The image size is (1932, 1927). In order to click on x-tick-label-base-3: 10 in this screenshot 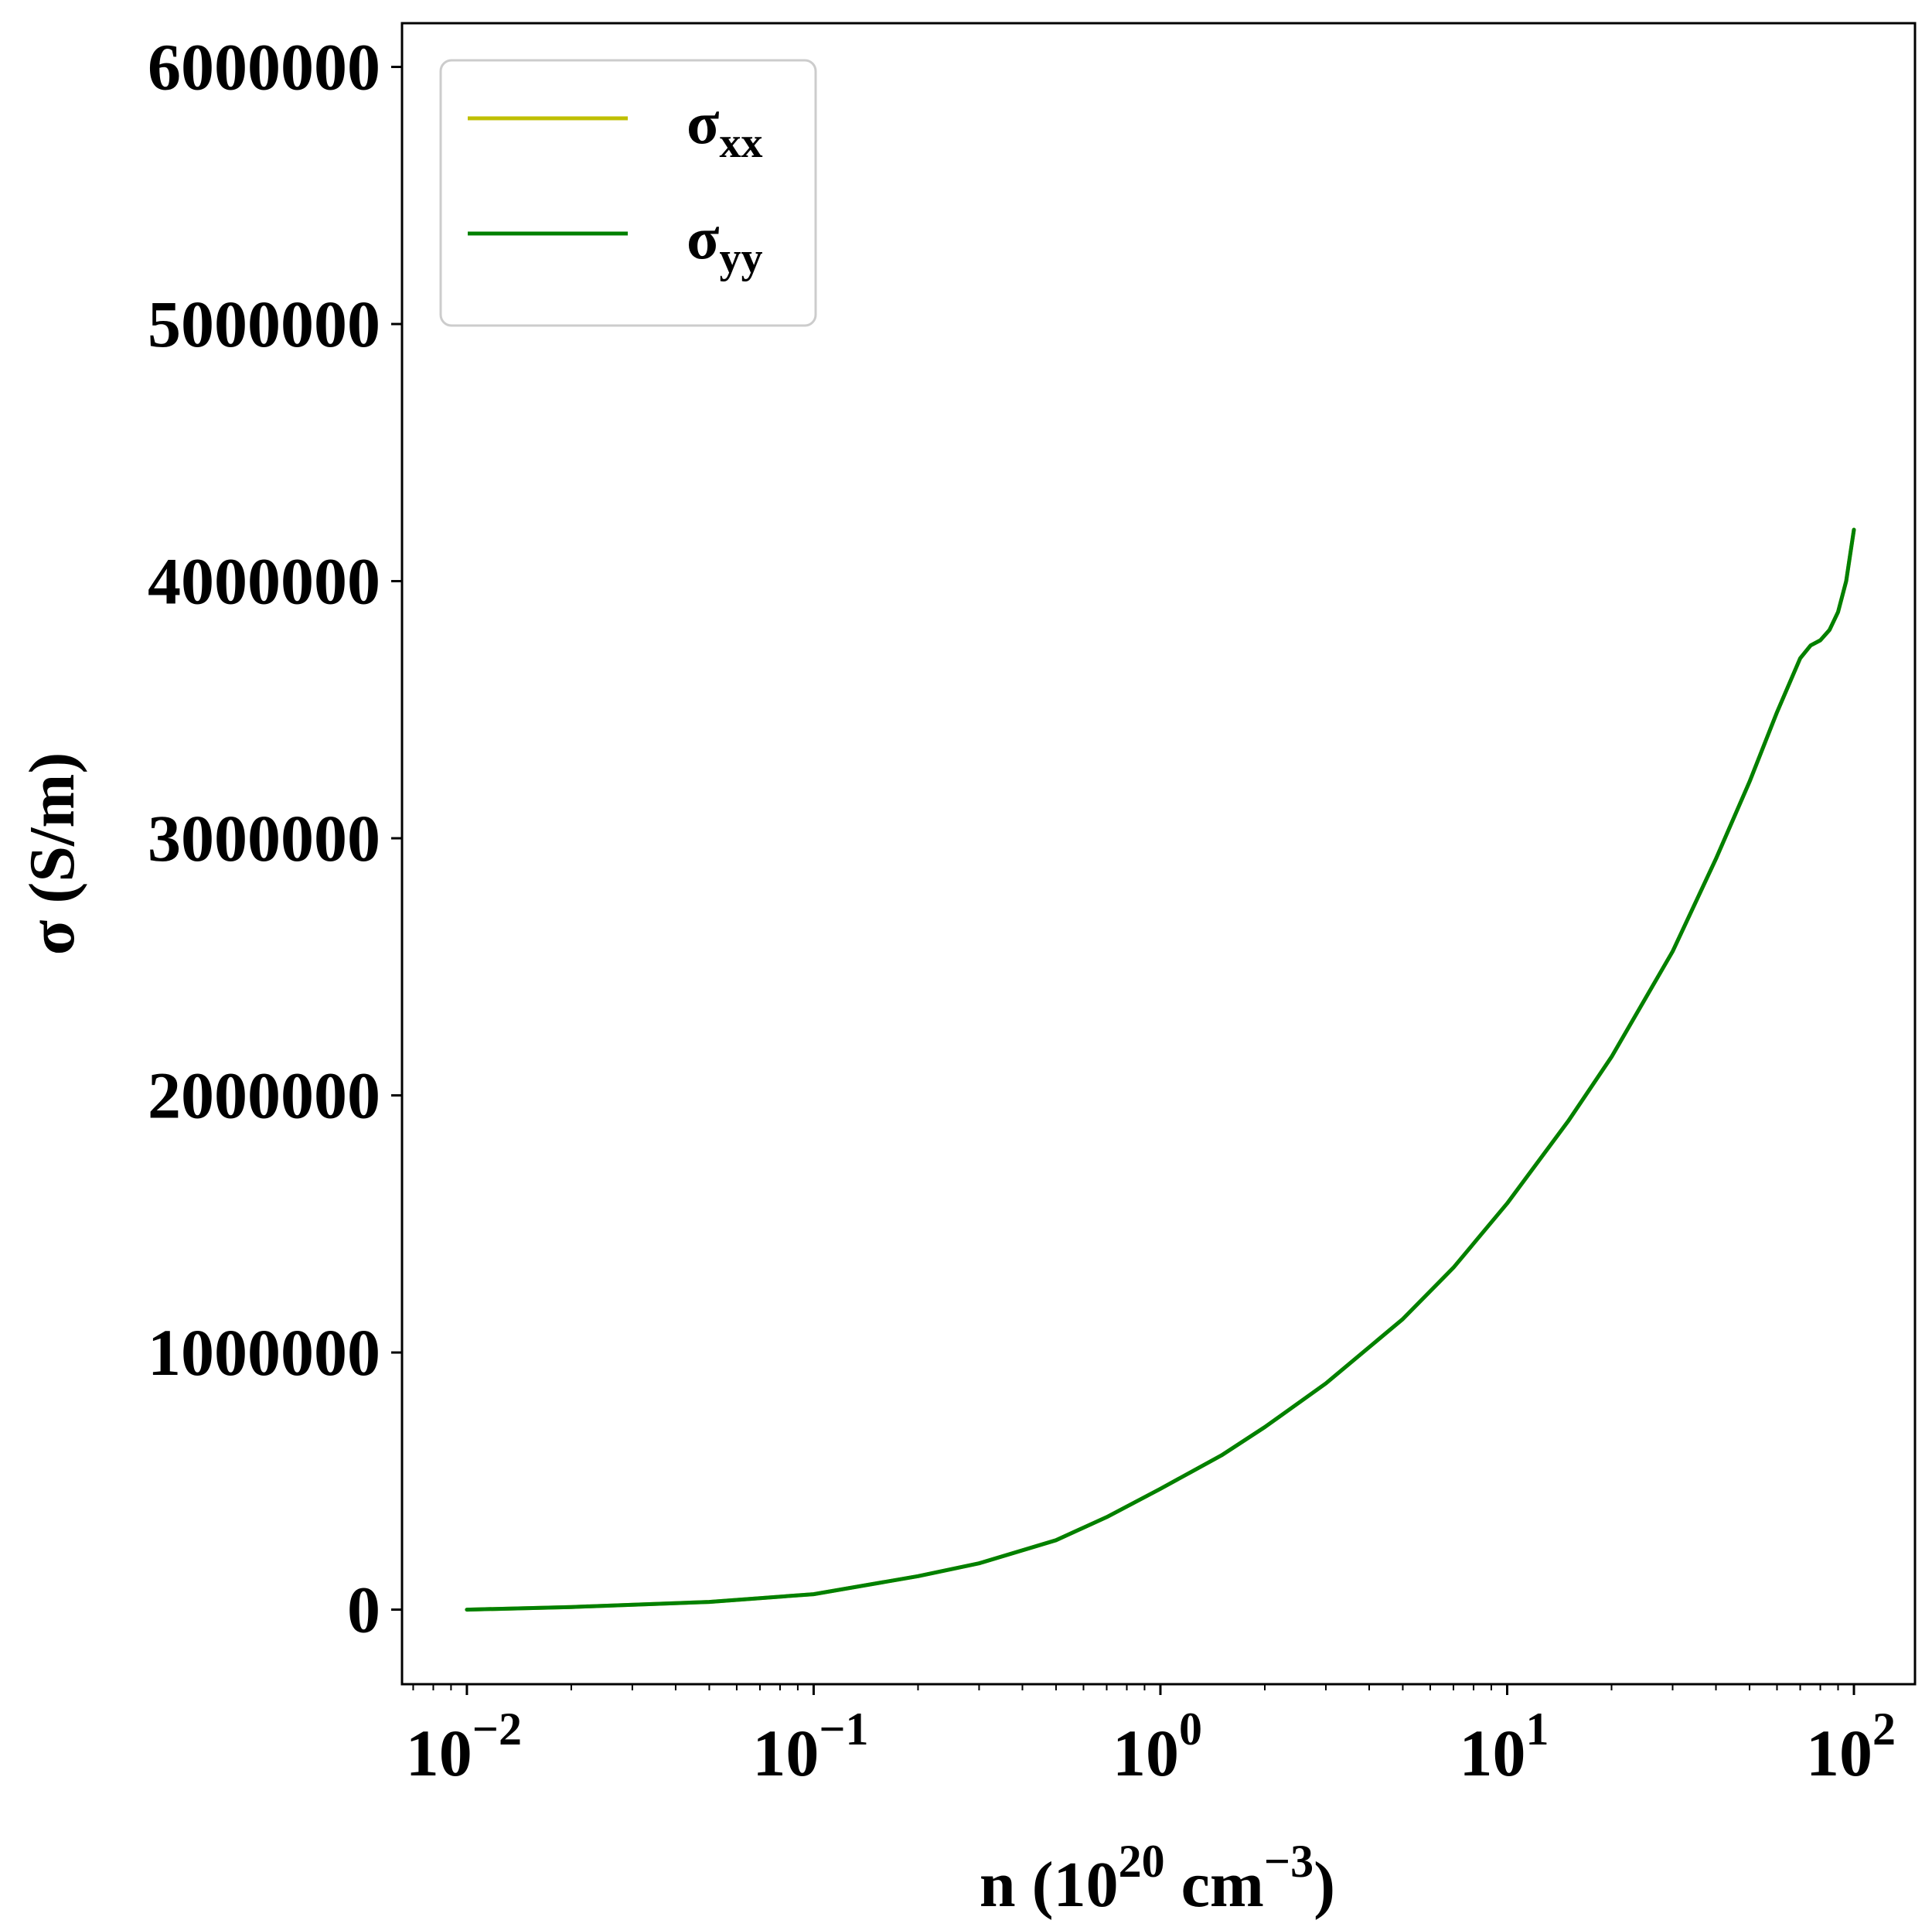, I will do `click(1492, 1753)`.